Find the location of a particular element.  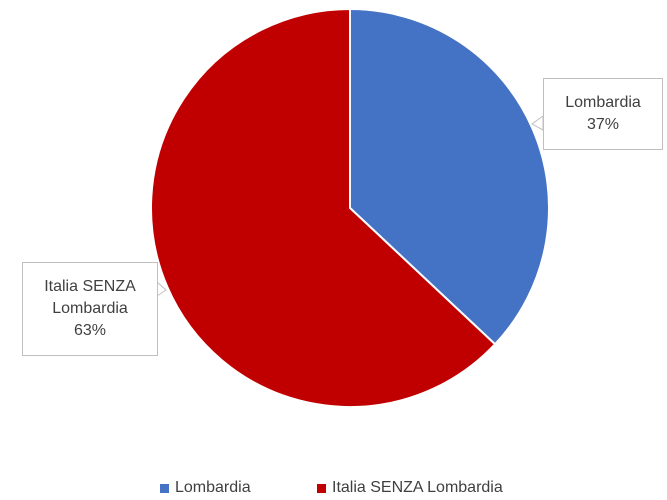

legend-label: Lombardia is located at coordinates (213, 487).